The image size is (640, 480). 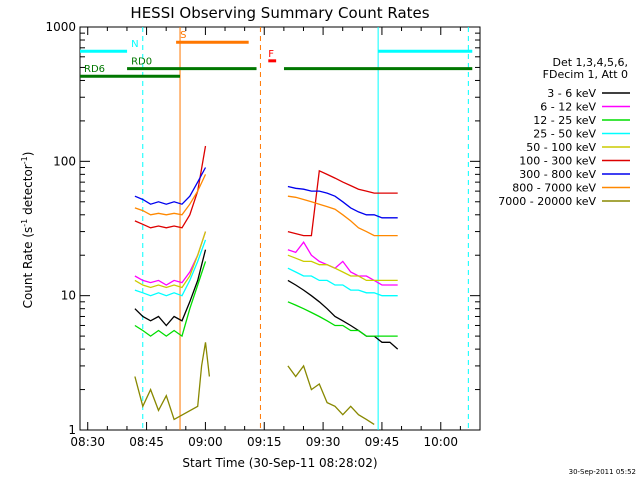 What do you see at coordinates (547, 201) in the screenshot?
I see `legend-label-8: 7000 - 20000 keV` at bounding box center [547, 201].